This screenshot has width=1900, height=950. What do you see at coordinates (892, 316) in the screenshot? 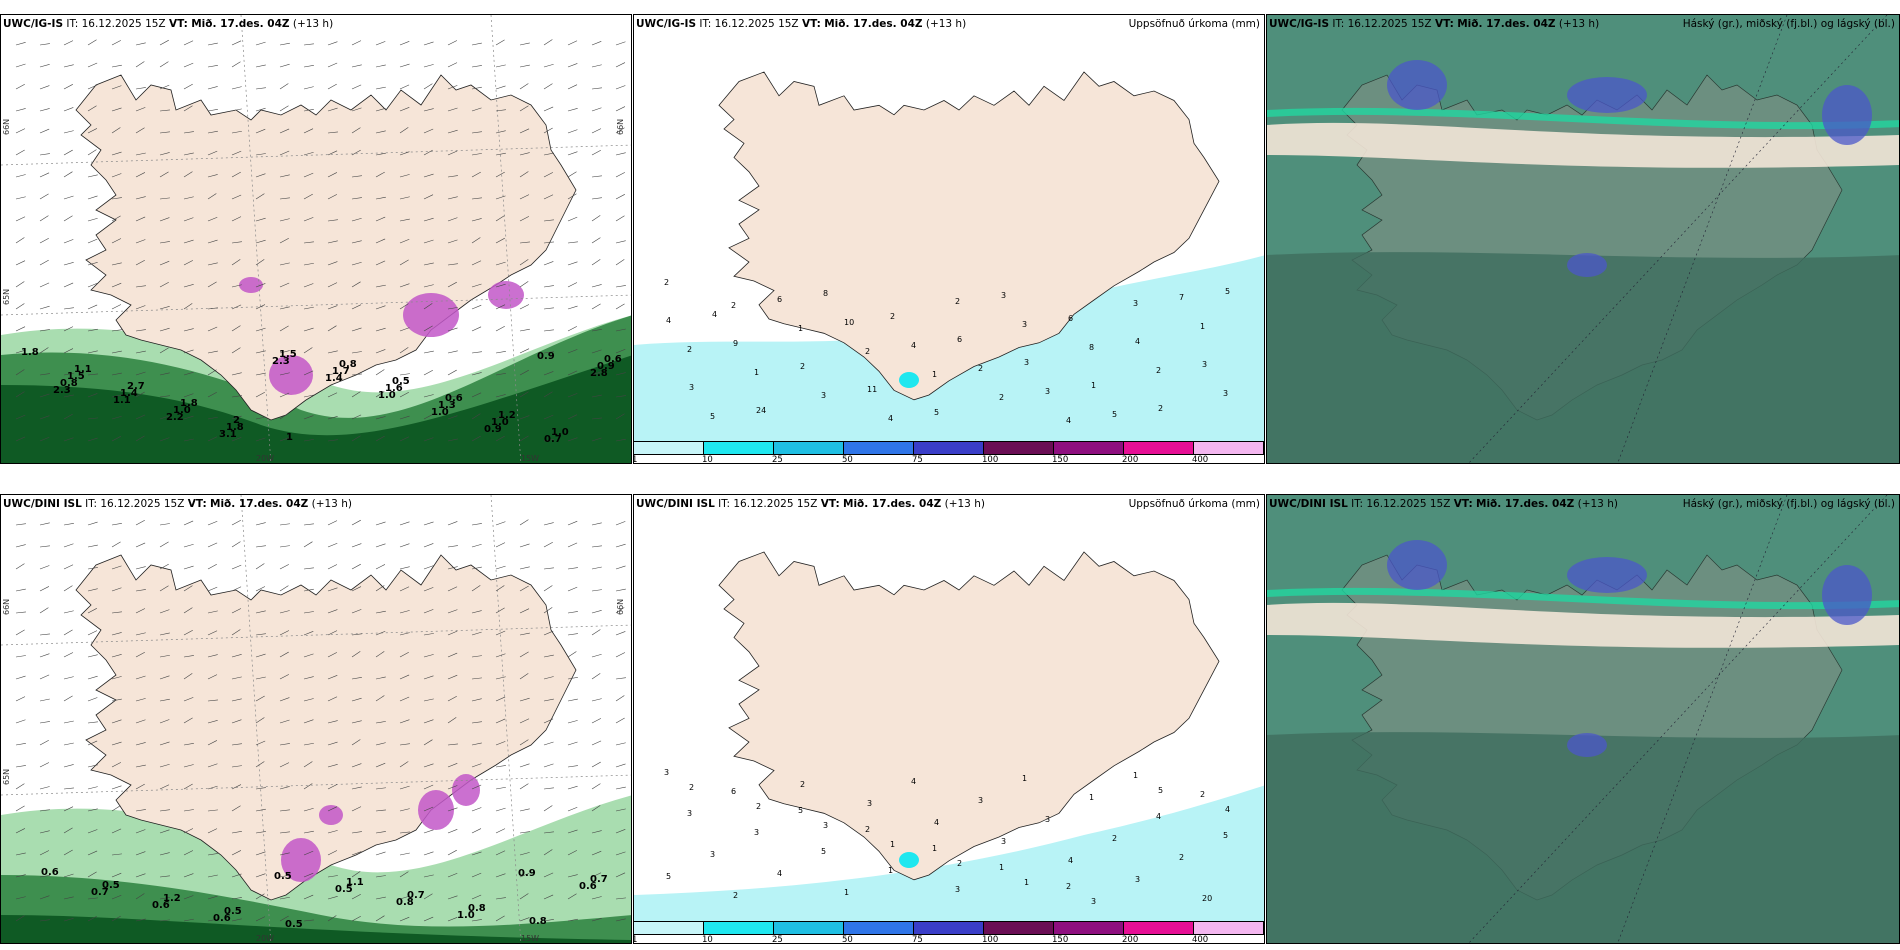
I see `precip-value-label: 2` at bounding box center [892, 316].